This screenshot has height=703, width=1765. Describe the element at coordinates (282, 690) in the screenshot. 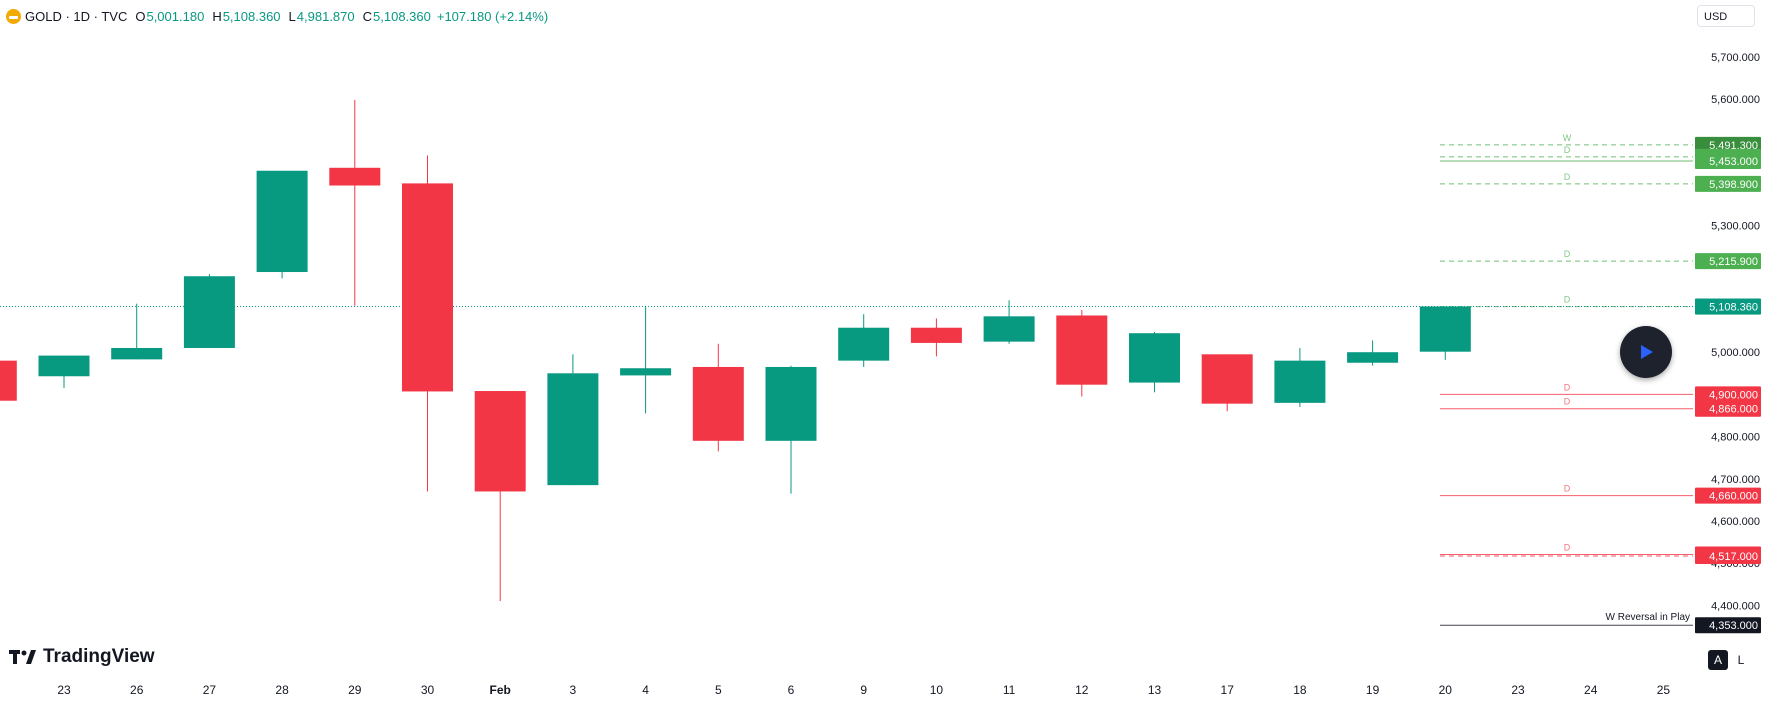

I see `time-tick-label: 28` at that location.